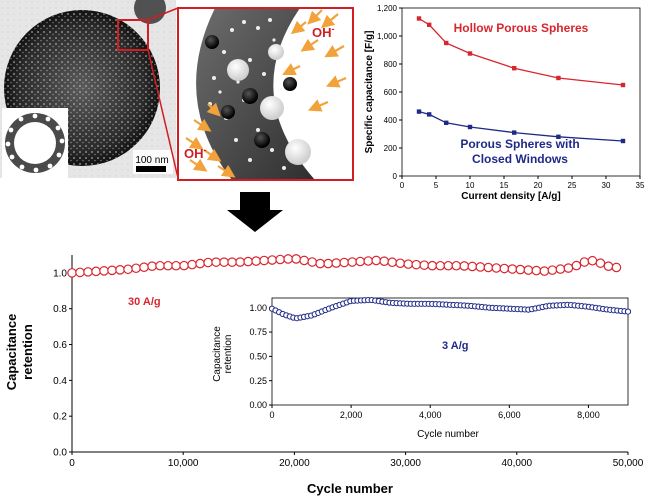  What do you see at coordinates (391, 64) in the screenshot?
I see `c1-y-tick-label: 800` at bounding box center [391, 64].